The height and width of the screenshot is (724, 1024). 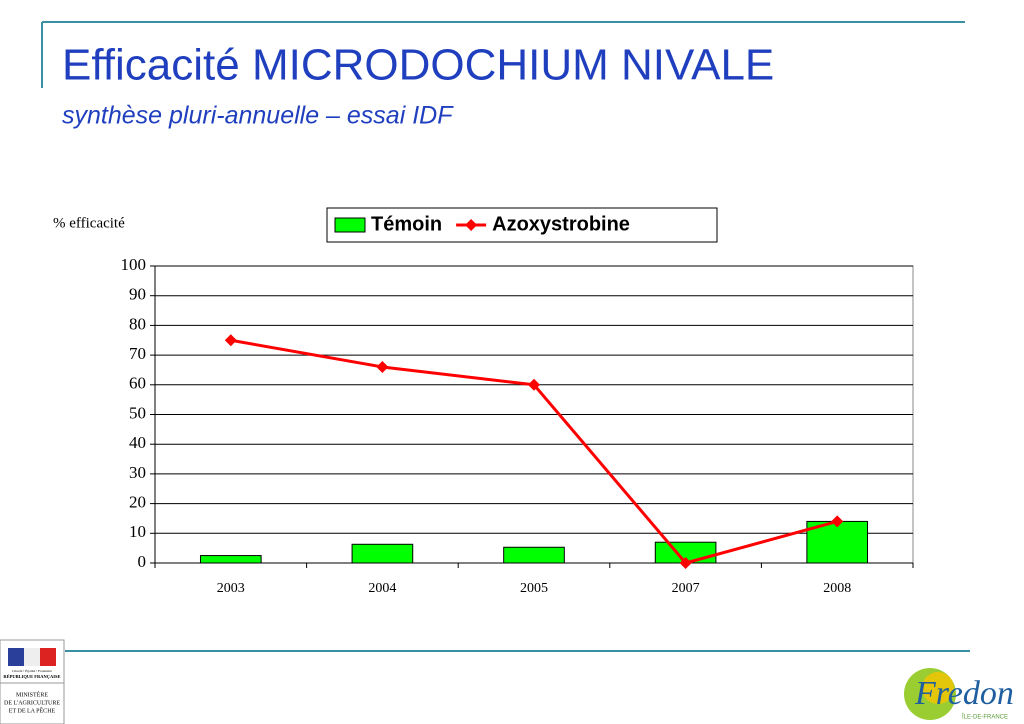 What do you see at coordinates (16, 657) in the screenshot?
I see `flag-blue` at bounding box center [16, 657].